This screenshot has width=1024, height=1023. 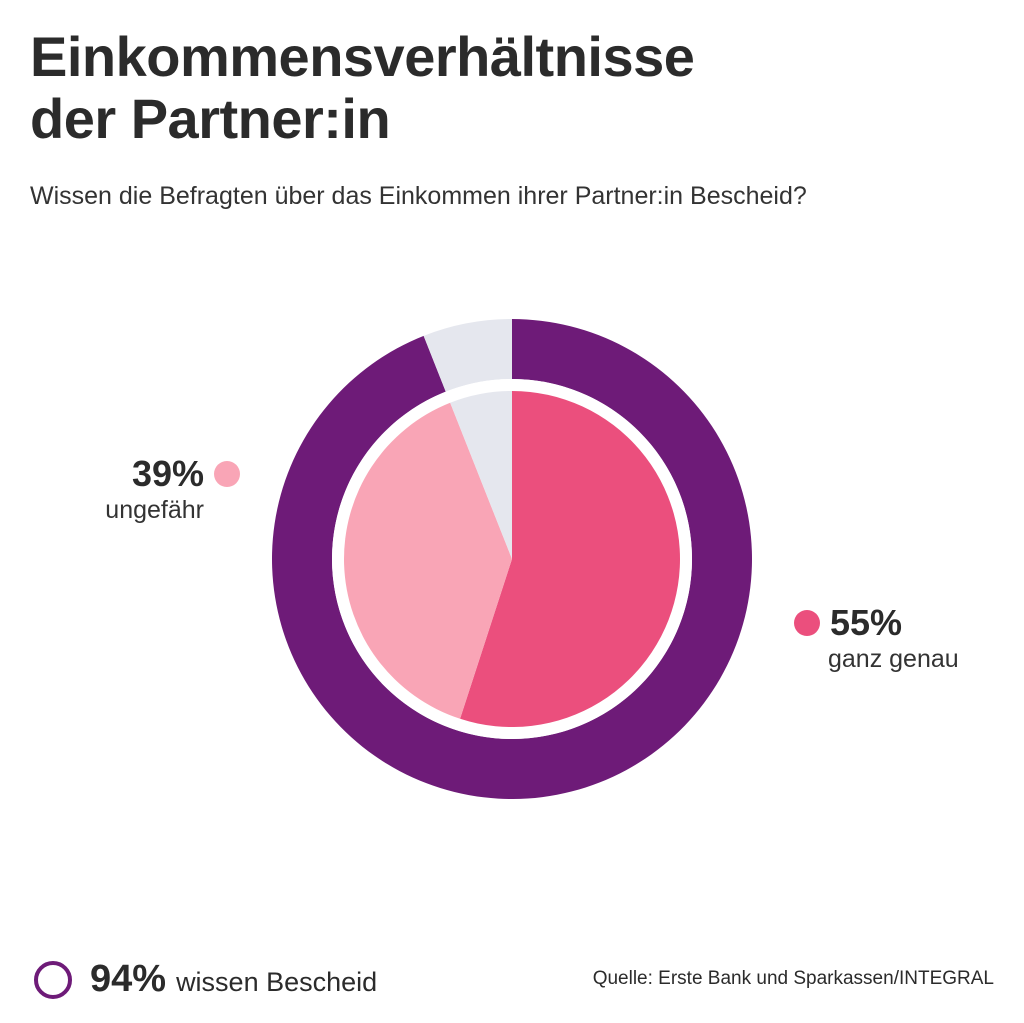 What do you see at coordinates (277, 982) in the screenshot?
I see `legend-total-text: wissen Bescheid` at bounding box center [277, 982].